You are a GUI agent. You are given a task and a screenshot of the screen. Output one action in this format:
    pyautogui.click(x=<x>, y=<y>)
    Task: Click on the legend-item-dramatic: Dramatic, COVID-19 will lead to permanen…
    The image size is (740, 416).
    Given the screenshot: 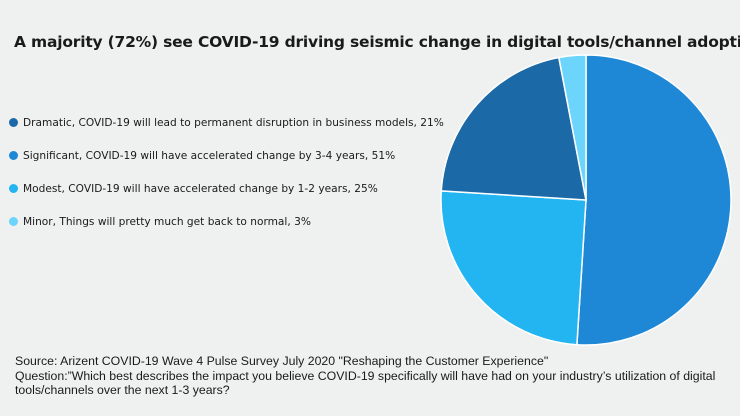 What is the action you would take?
    pyautogui.click(x=226, y=122)
    